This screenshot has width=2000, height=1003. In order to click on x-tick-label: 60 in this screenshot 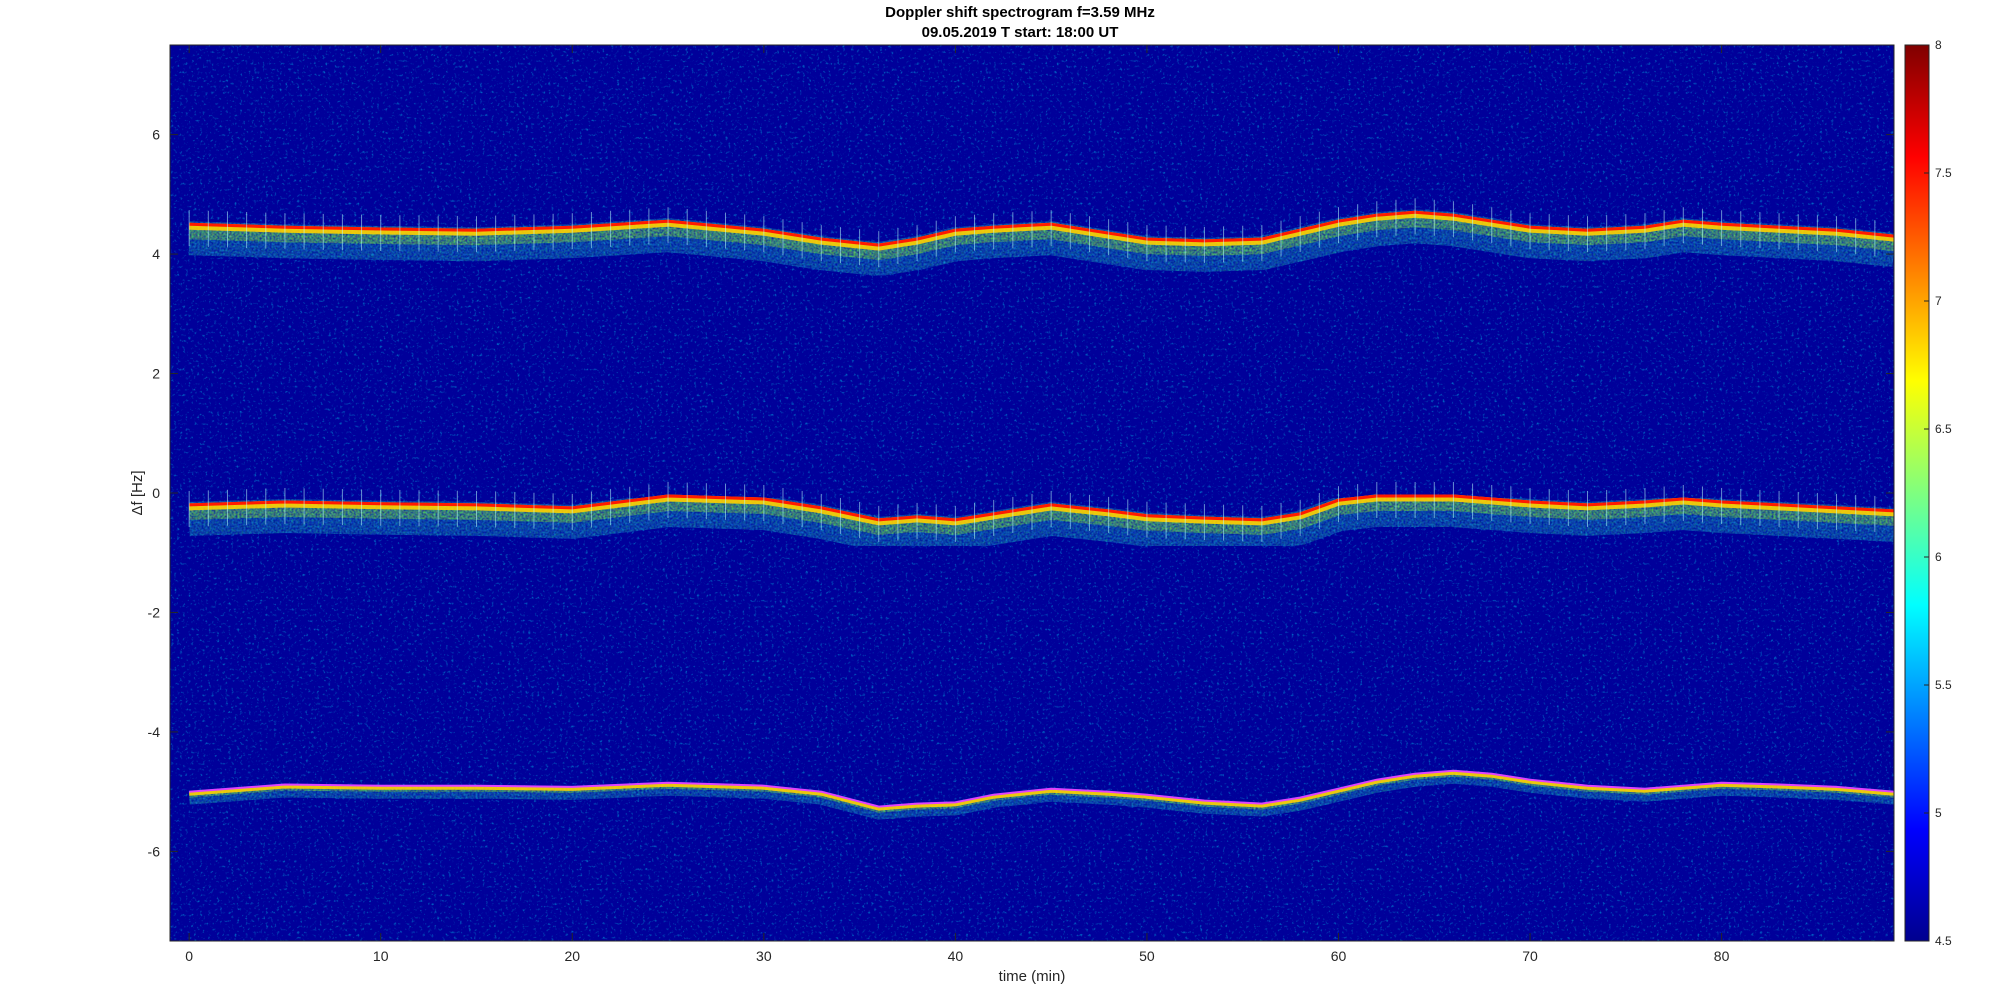, I will do `click(1339, 956)`.